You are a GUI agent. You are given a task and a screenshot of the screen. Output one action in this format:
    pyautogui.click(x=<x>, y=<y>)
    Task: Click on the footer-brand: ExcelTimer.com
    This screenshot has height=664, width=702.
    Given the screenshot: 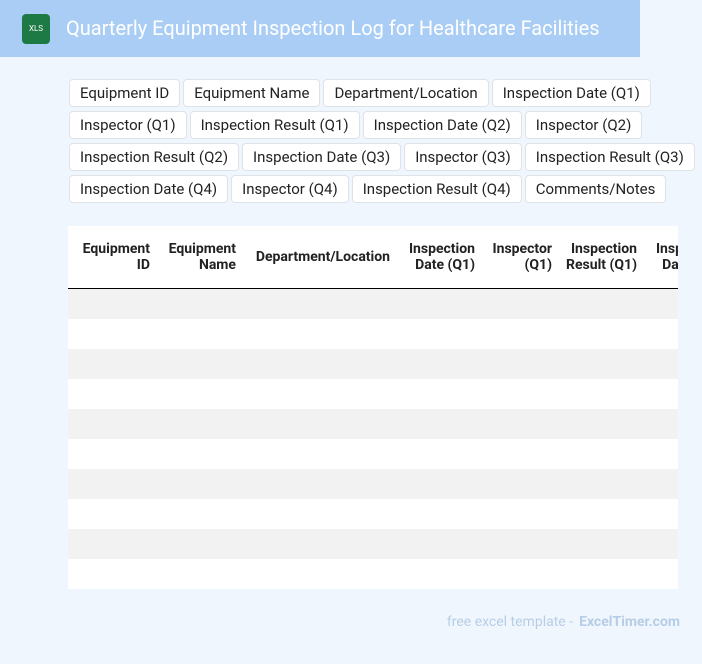 What is the action you would take?
    pyautogui.click(x=629, y=622)
    